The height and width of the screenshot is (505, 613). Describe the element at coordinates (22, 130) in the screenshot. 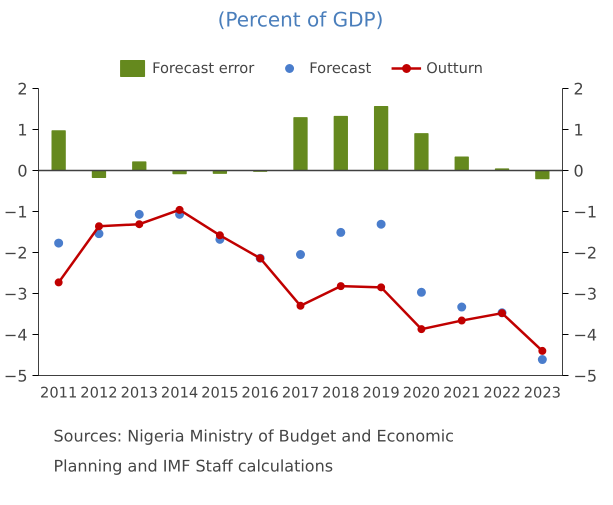

I see `y-tick-label: 1` at that location.